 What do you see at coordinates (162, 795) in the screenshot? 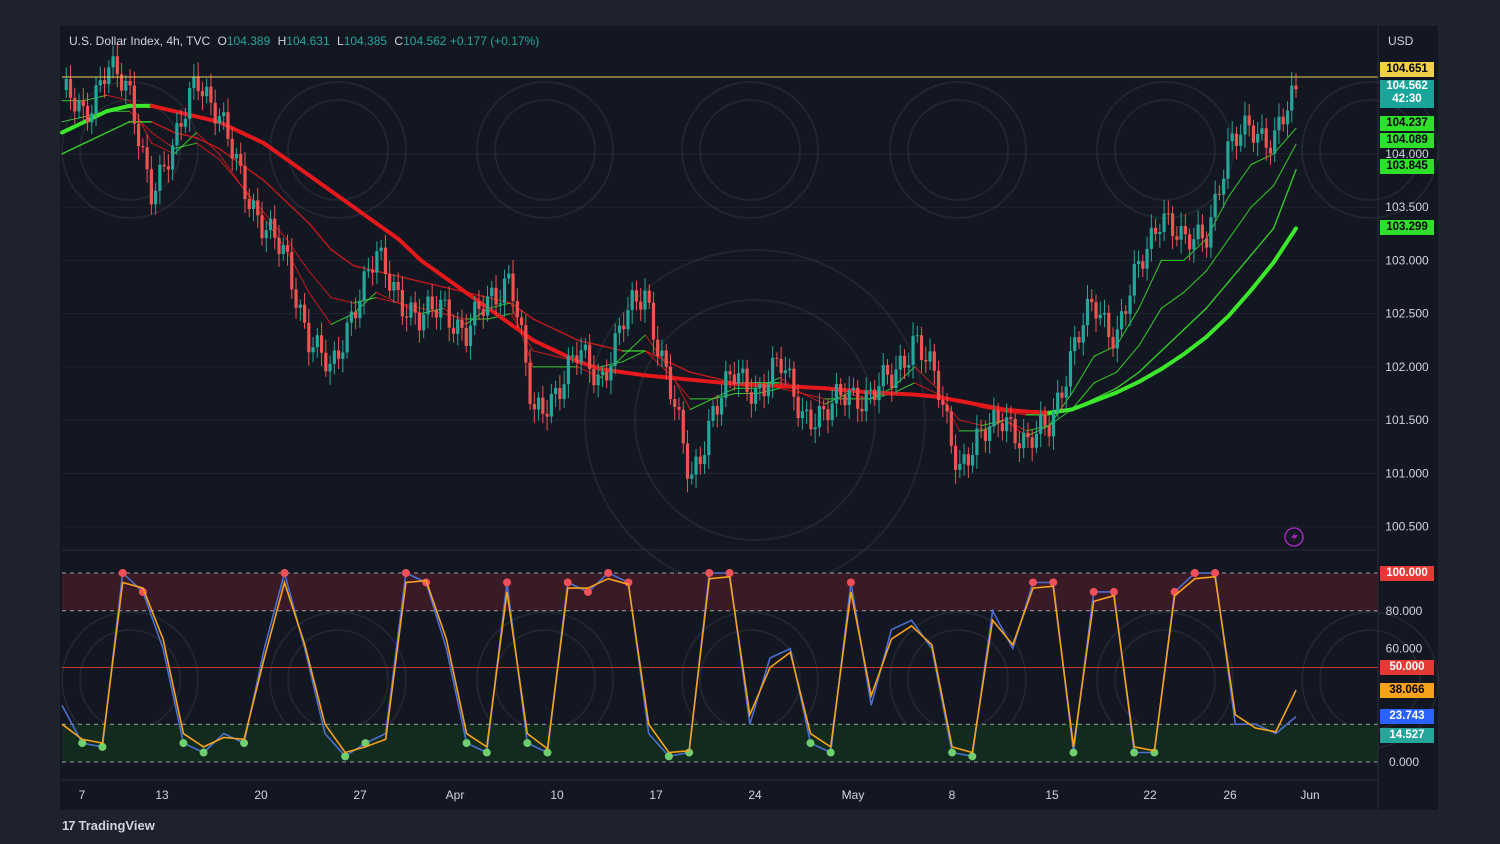
I see `time-axis-tick: 13` at bounding box center [162, 795].